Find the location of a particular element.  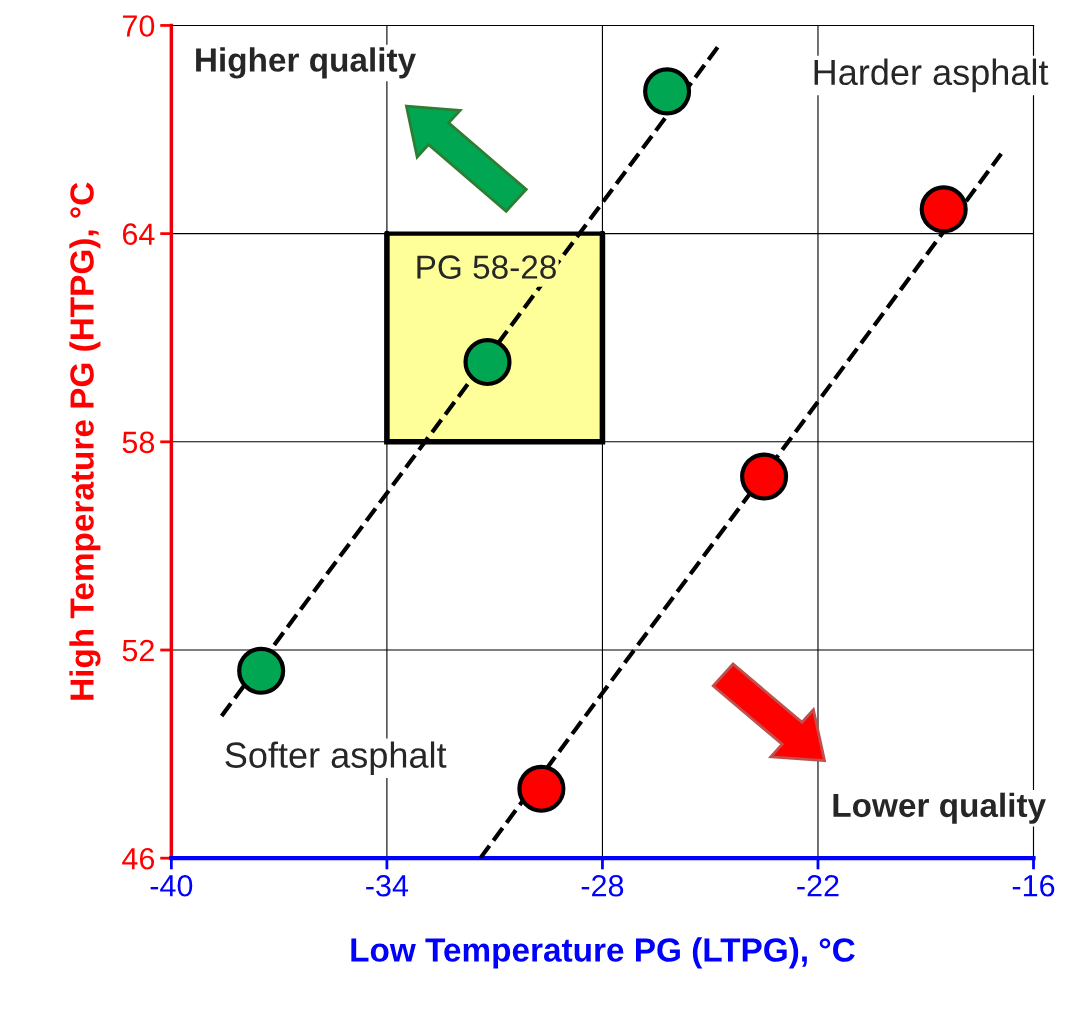

y-tick-label: 58 is located at coordinates (138, 442).